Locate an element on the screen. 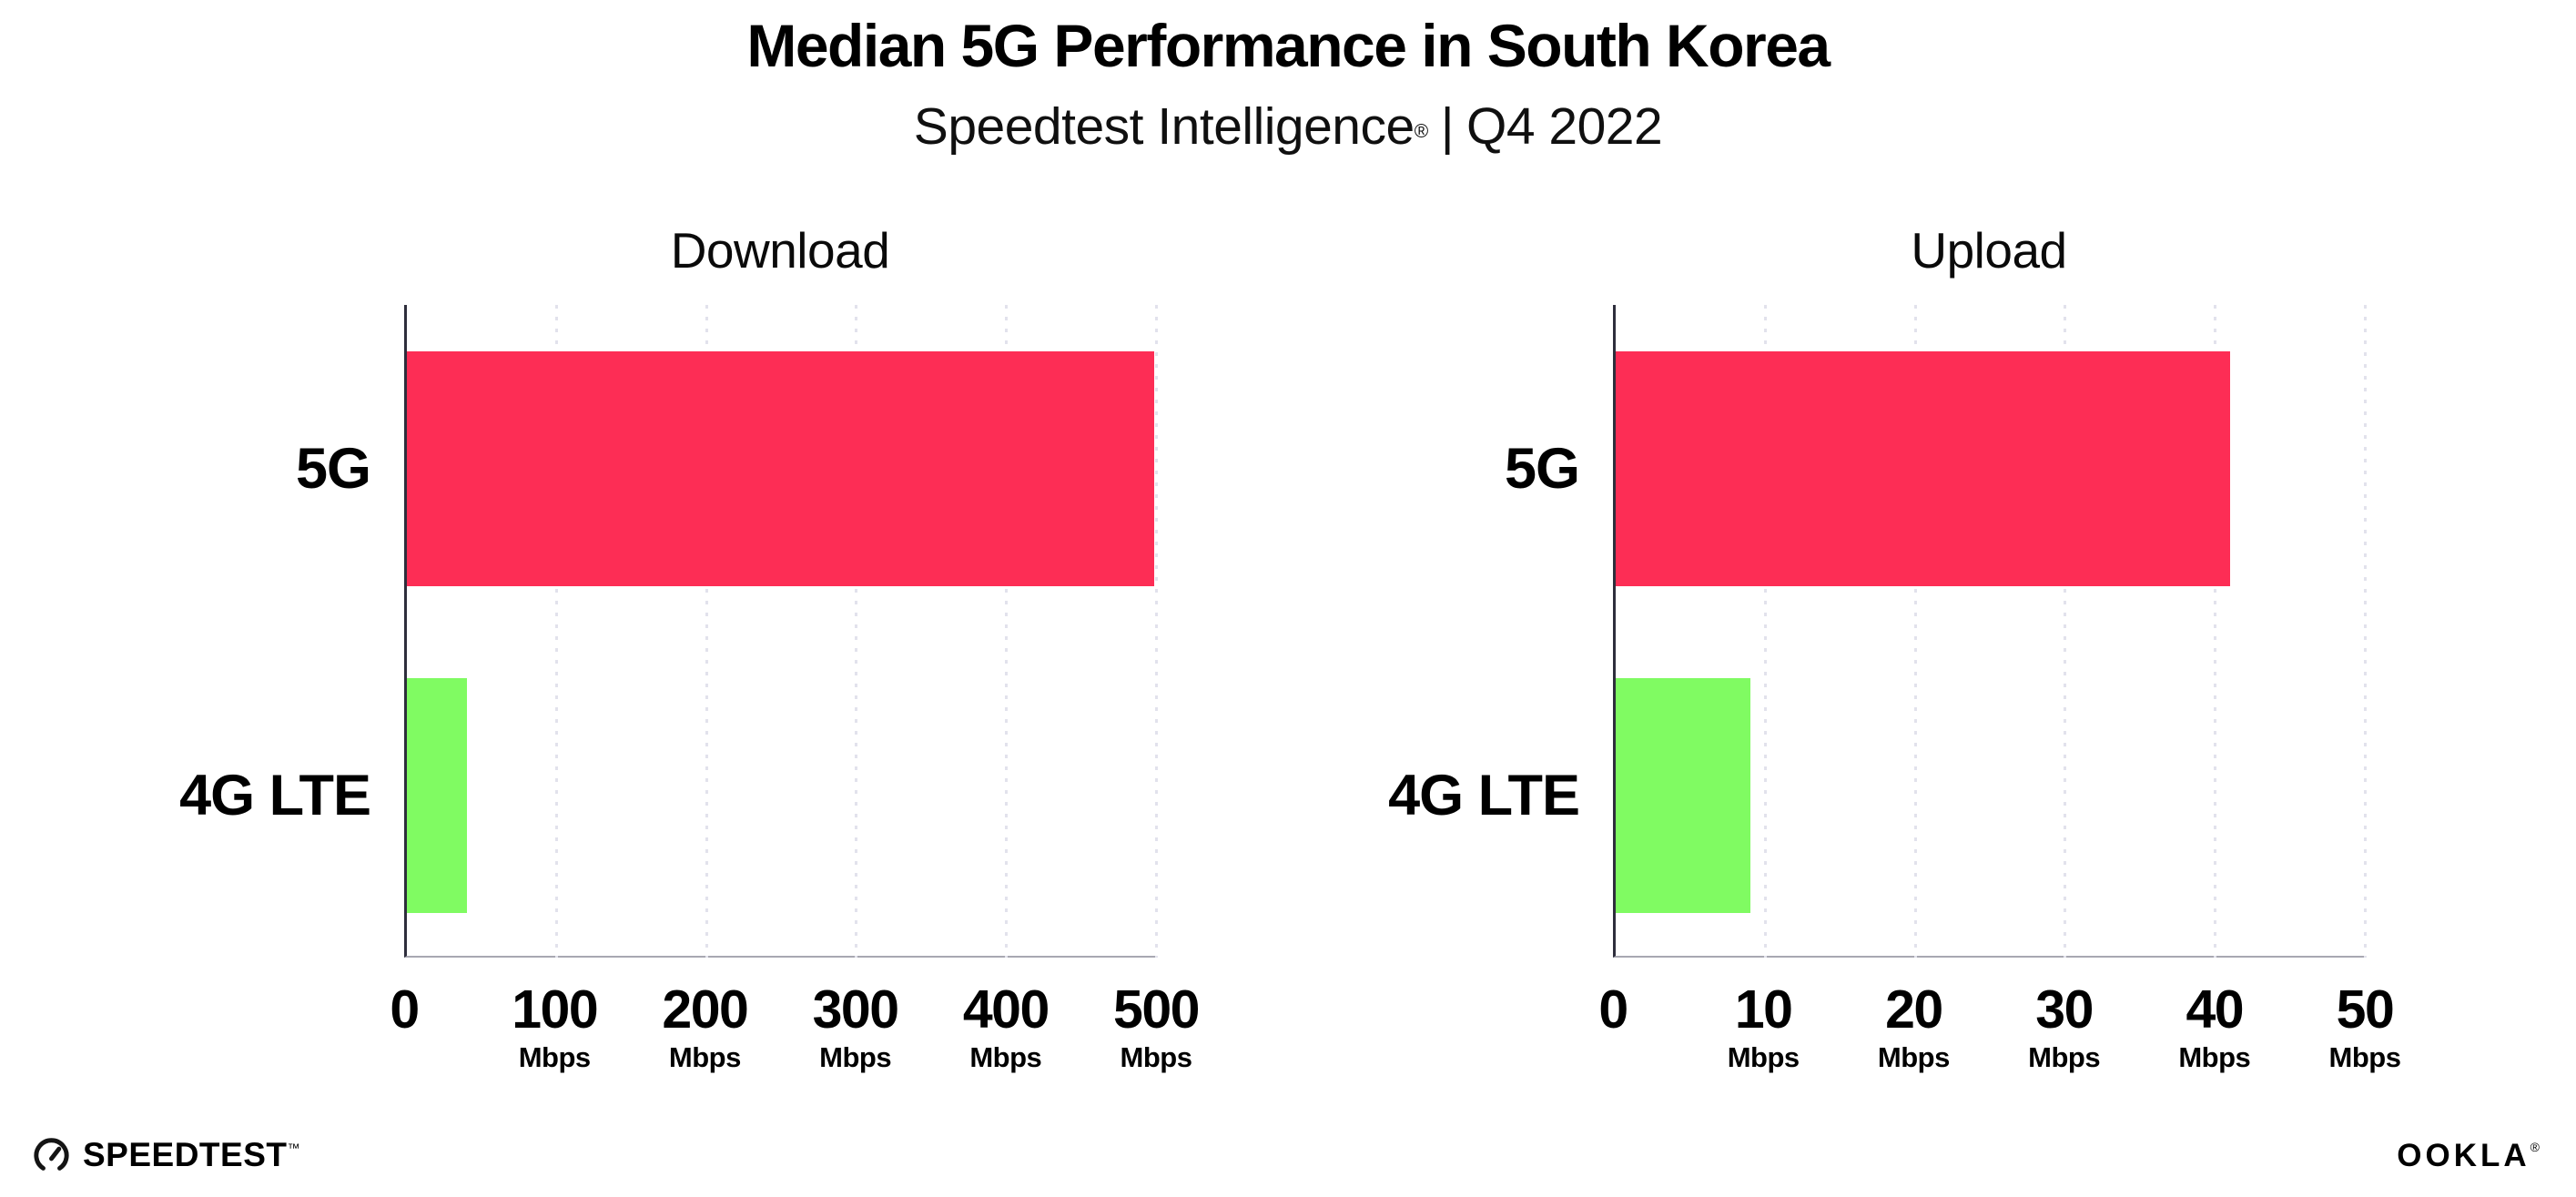  x-tick-100: 100 Mbps is located at coordinates (554, 1027).